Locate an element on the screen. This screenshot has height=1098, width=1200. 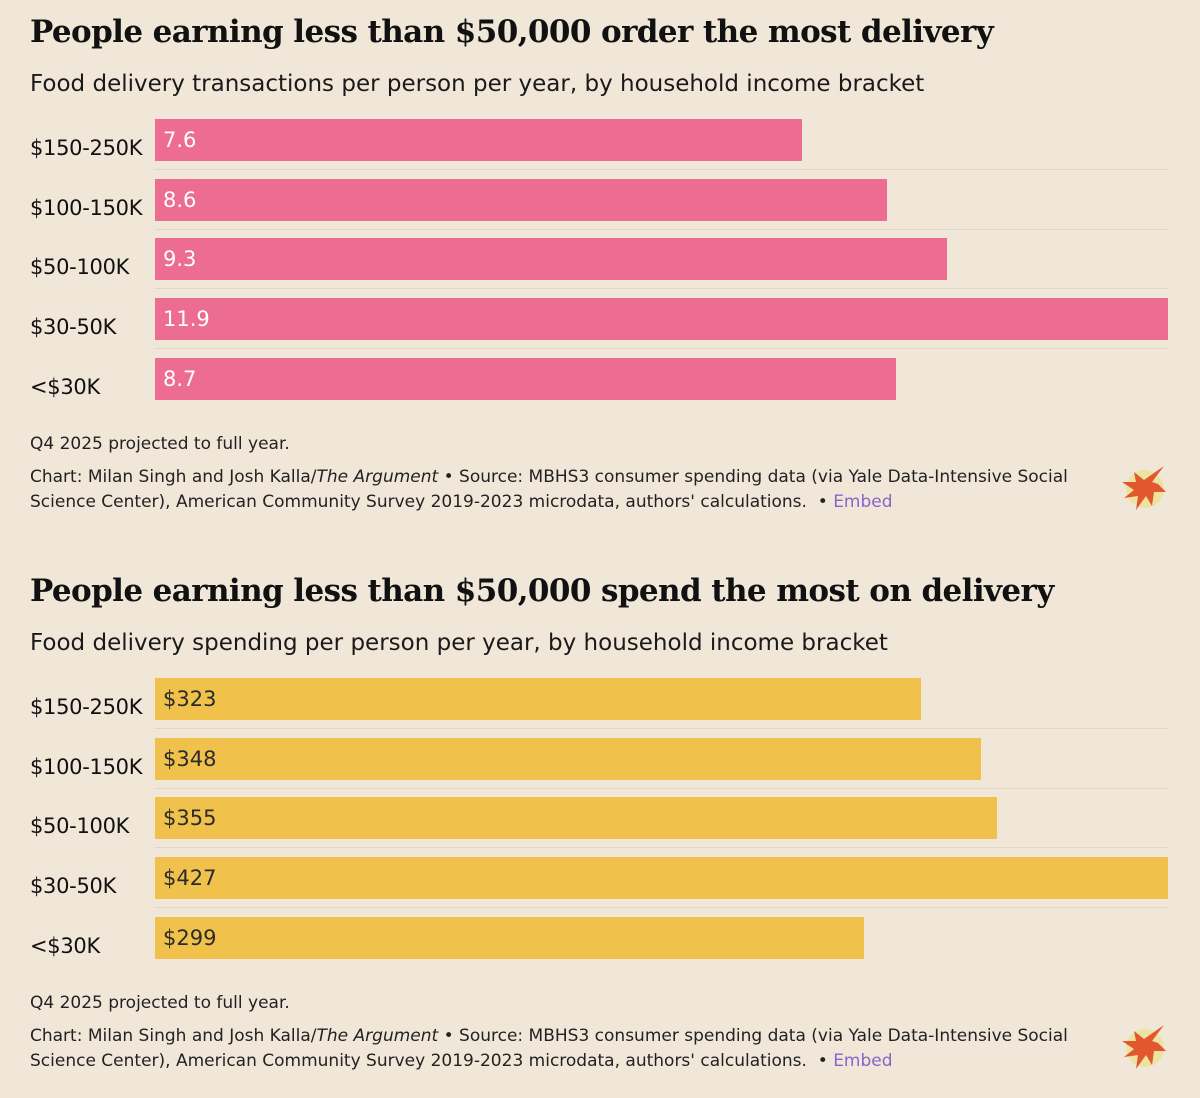
bar-row: $150-250K $323 is located at coordinates (600, 708).